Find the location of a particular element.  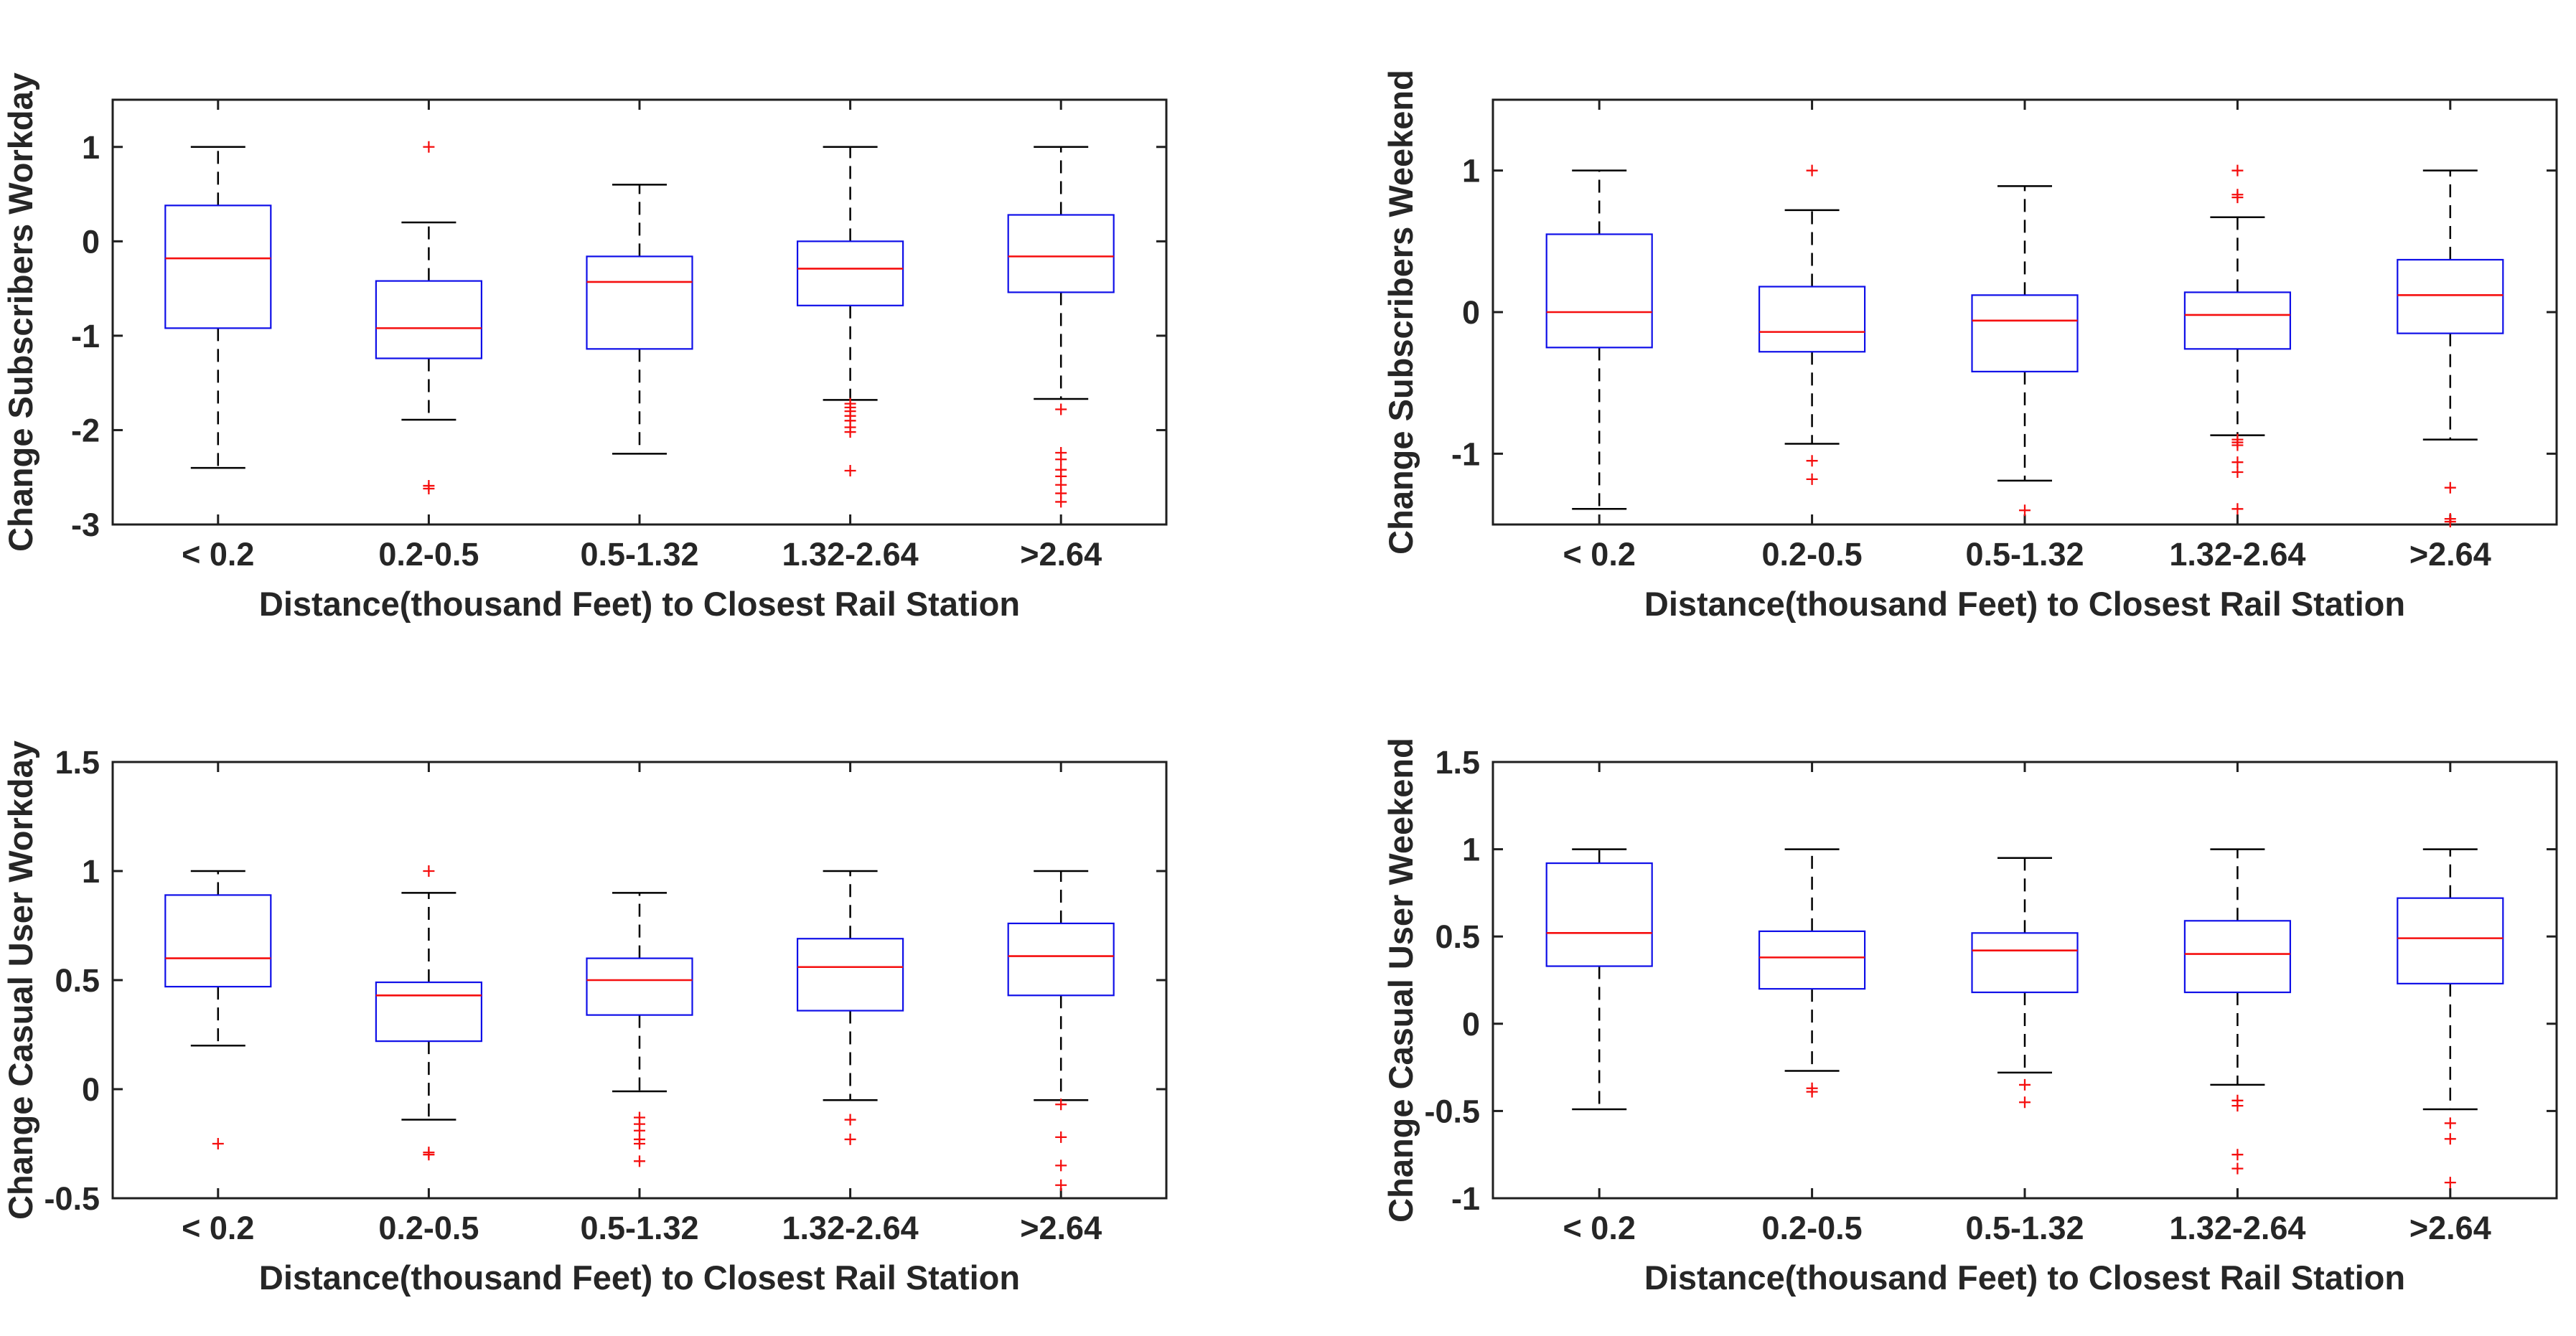

y-tick-label: -0.5 is located at coordinates (72, 1198).